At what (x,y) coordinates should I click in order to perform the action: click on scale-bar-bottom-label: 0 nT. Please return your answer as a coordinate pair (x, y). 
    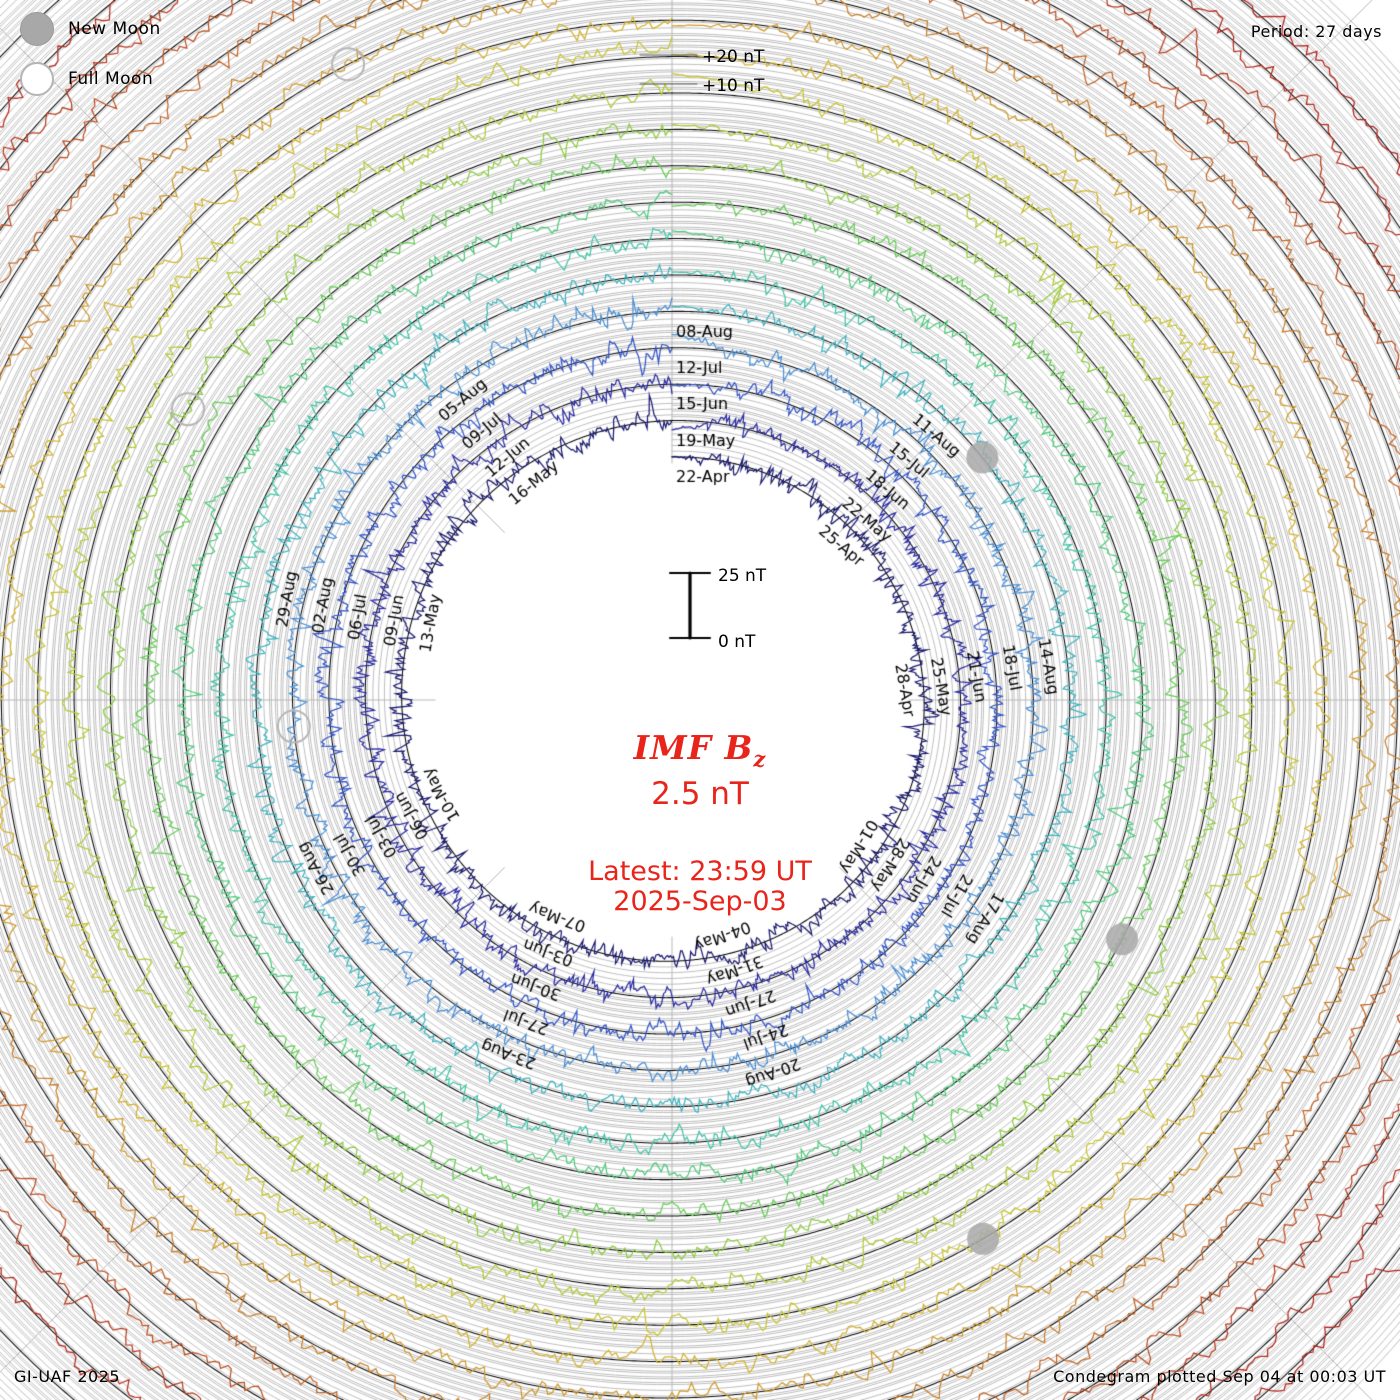
    Looking at the image, I should click on (737, 642).